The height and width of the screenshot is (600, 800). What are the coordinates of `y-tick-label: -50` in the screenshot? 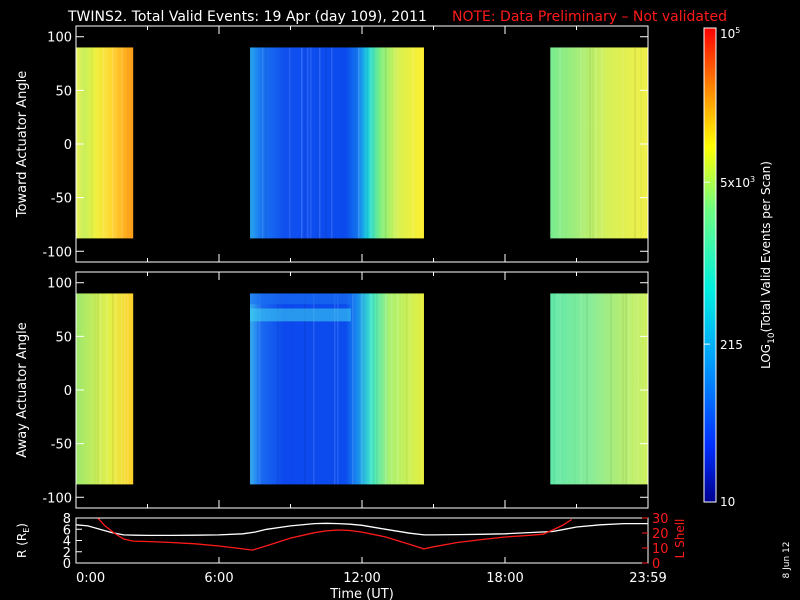 It's located at (61, 199).